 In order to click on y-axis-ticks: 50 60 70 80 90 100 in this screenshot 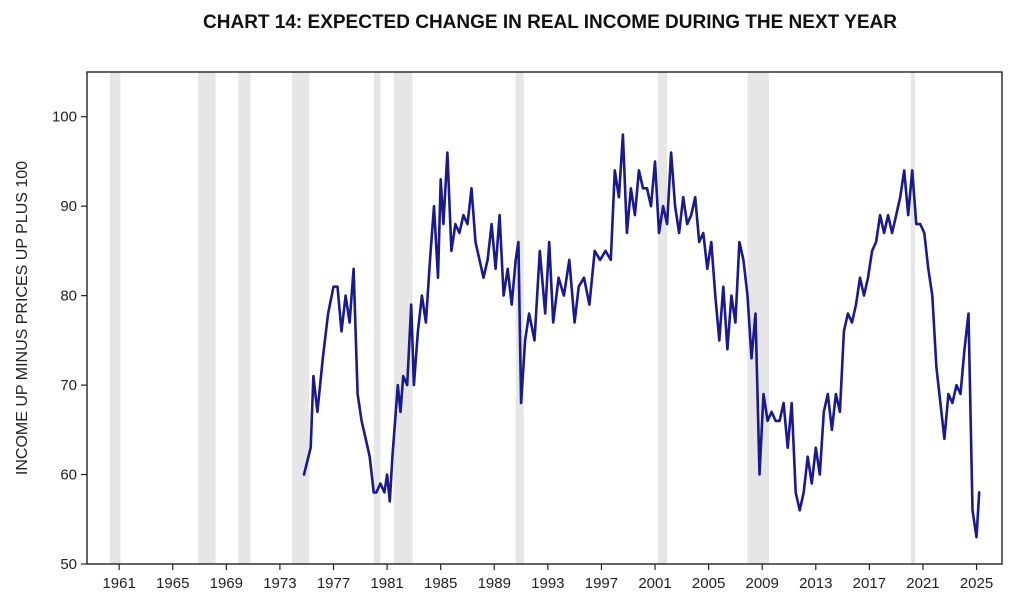, I will do `click(69, 341)`.